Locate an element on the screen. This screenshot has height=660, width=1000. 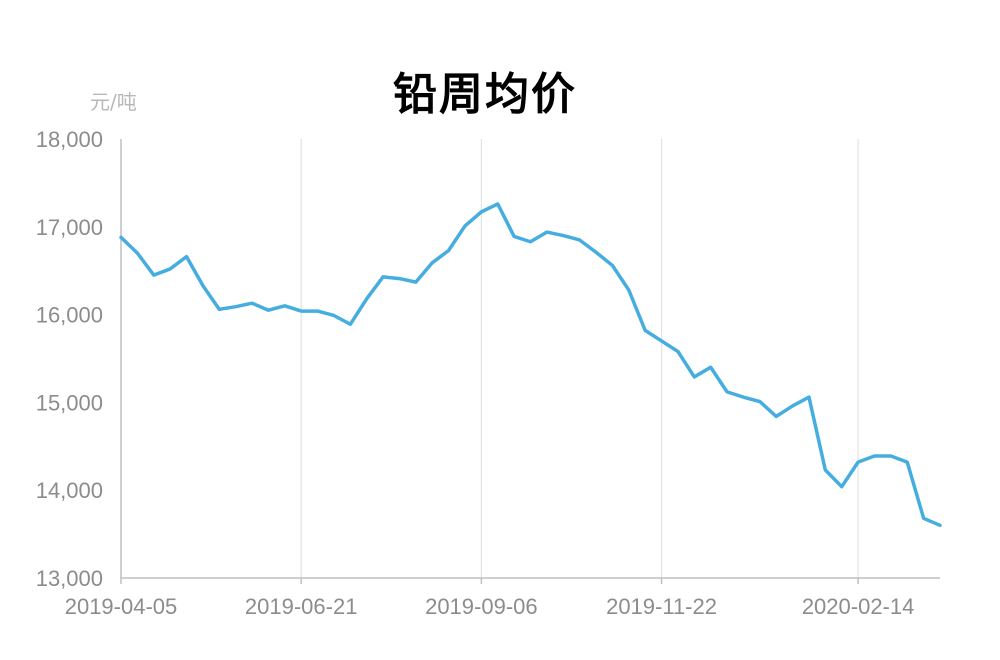
y-tick-label: 15,000 is located at coordinates (69, 402).